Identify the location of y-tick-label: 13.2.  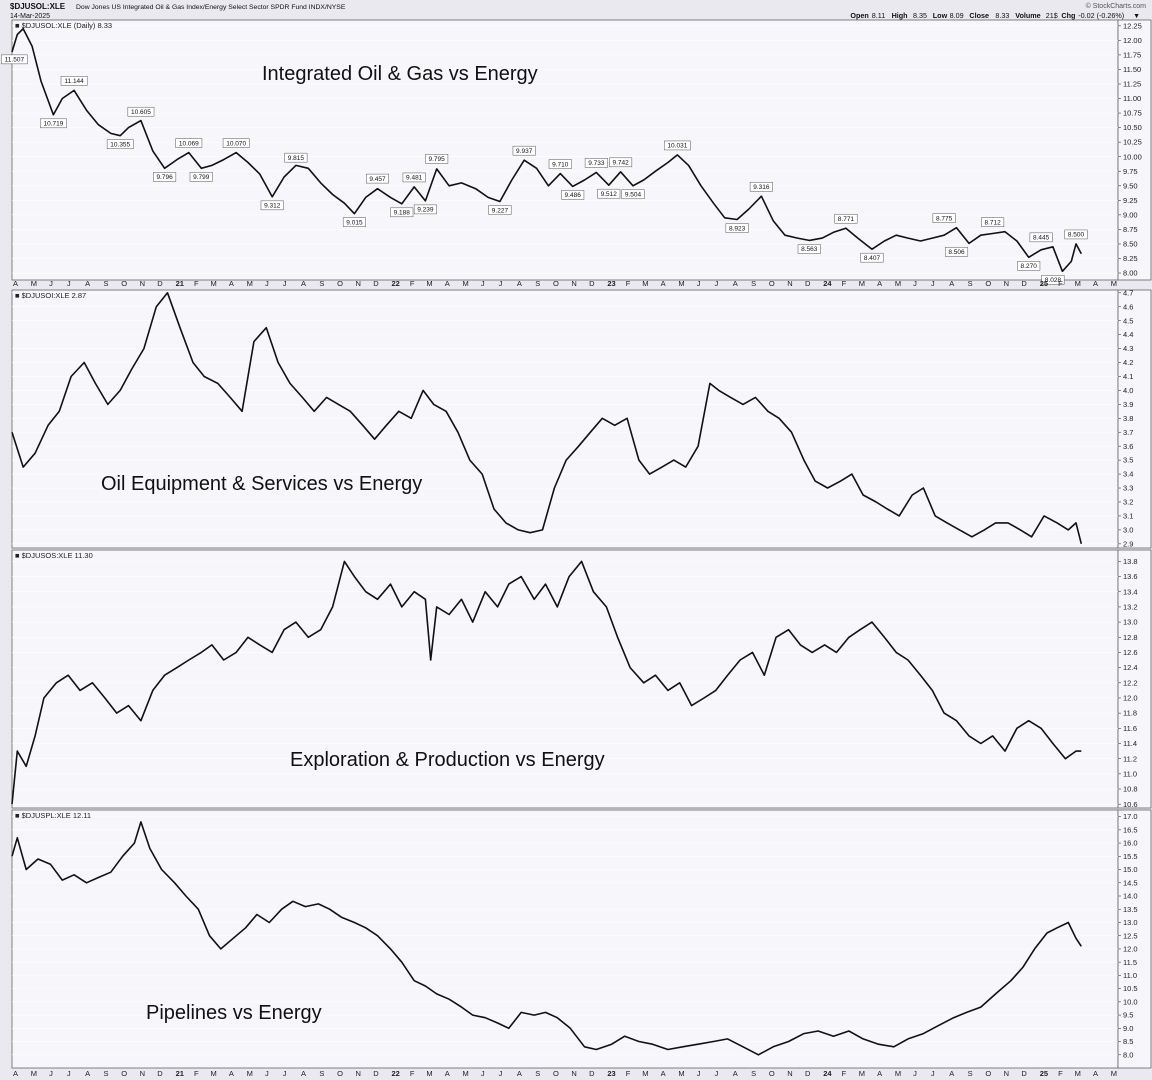
(1130, 607).